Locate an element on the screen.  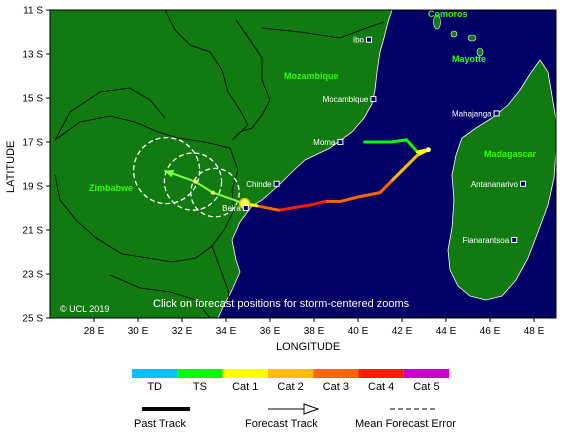
place-label: Ibo is located at coordinates (359, 40).